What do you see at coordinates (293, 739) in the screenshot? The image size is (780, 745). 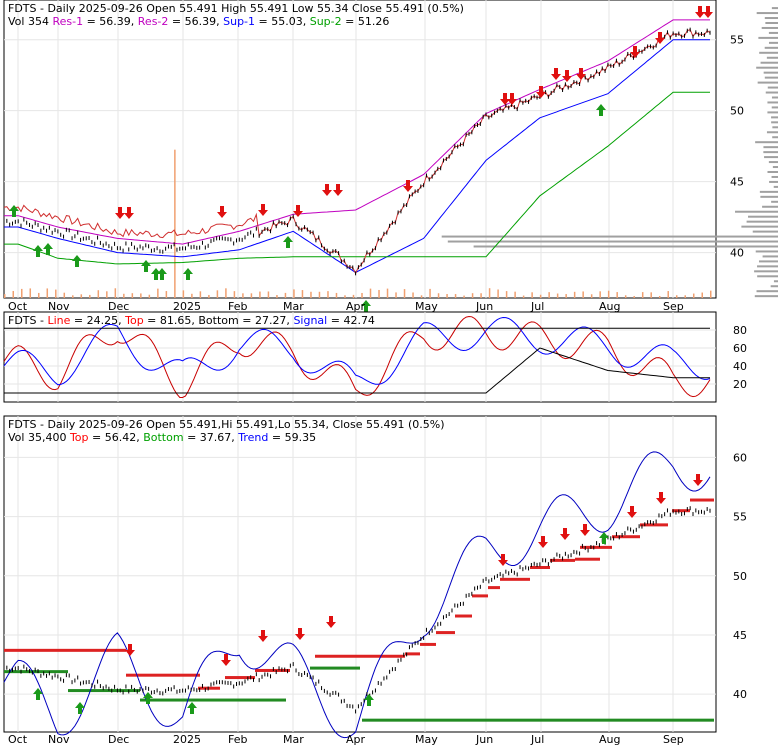 I see `trend-x-tick: Mar` at bounding box center [293, 739].